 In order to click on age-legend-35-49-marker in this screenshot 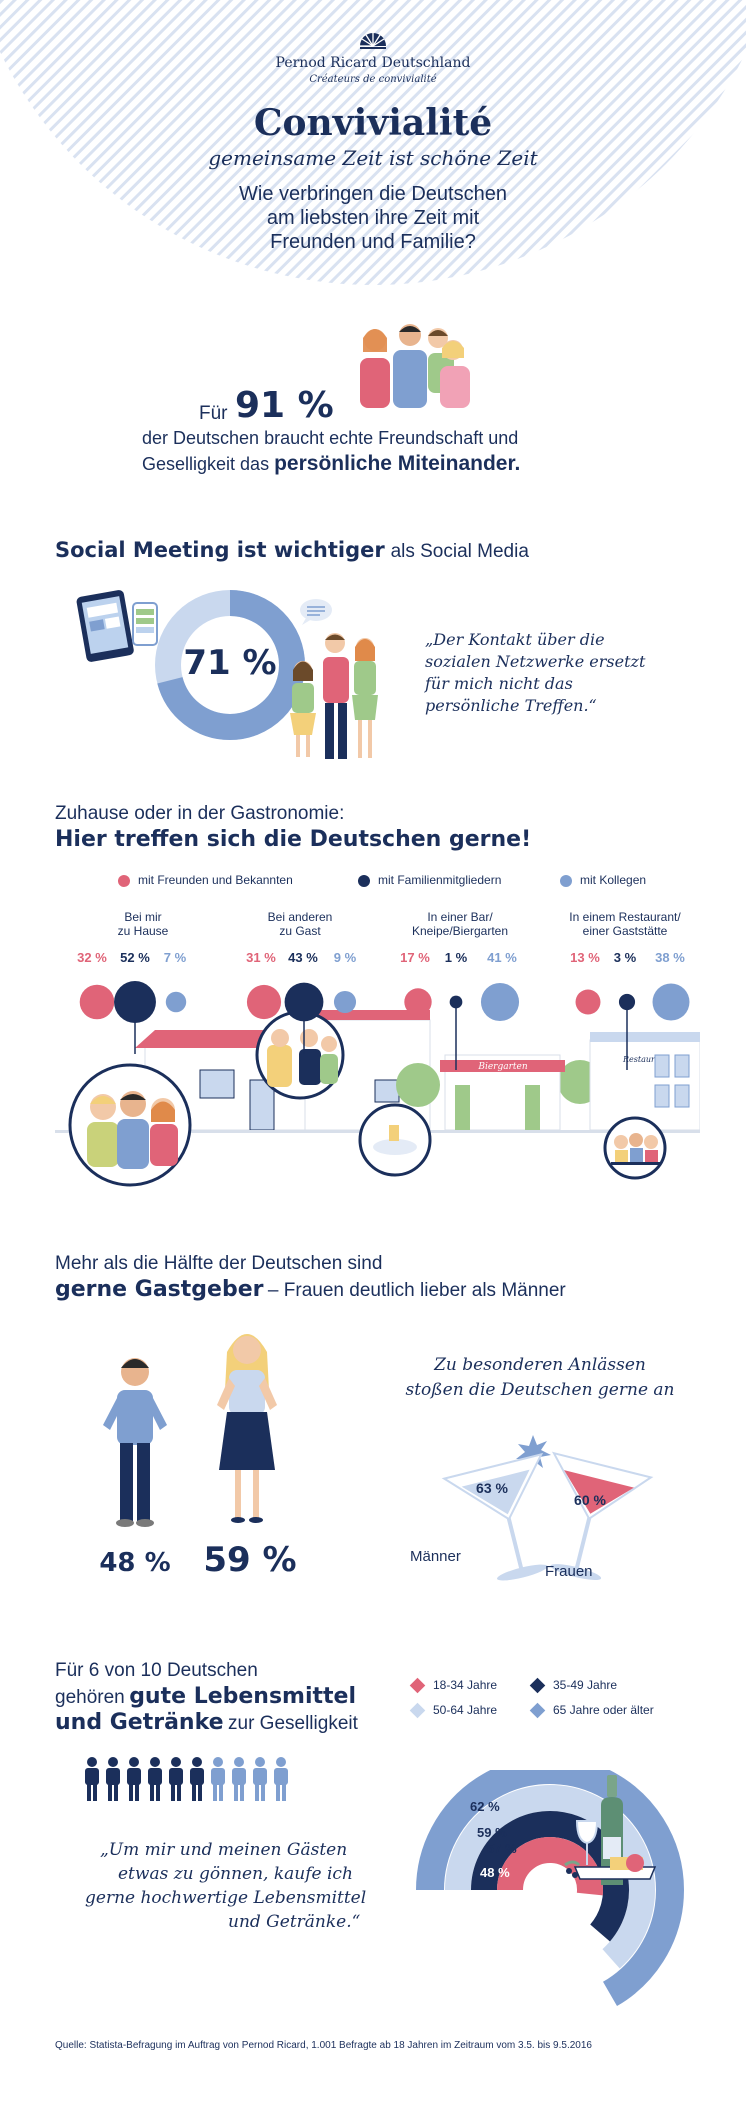, I will do `click(537, 1686)`.